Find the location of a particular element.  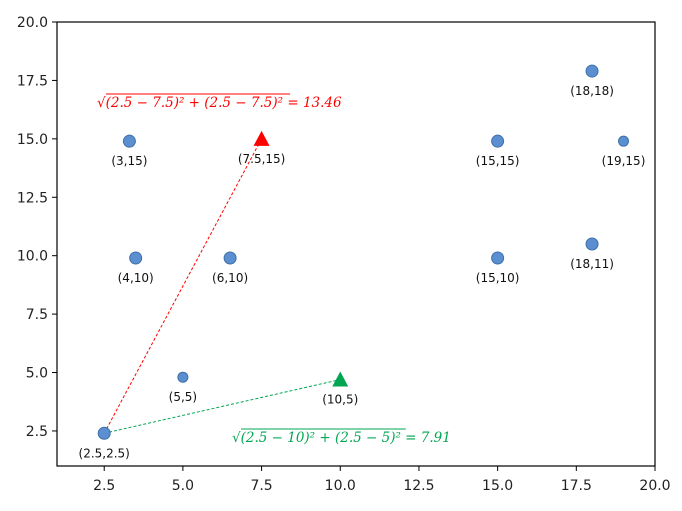

y-tick-label: 7.5 is located at coordinates (37, 315).